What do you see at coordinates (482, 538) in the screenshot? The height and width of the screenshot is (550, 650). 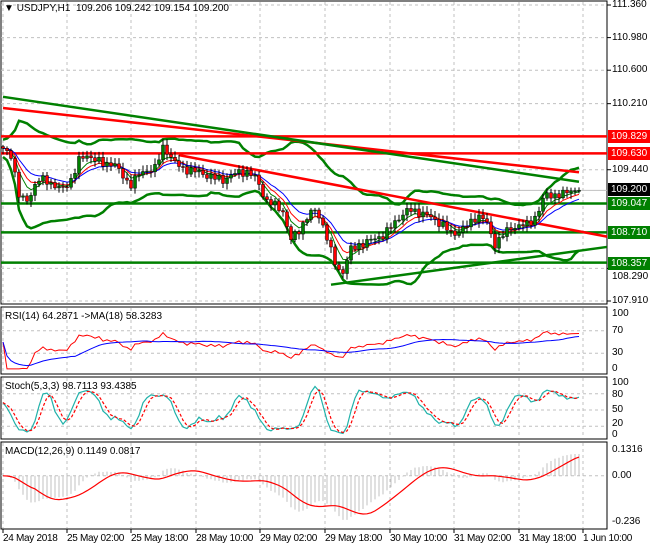 I see `time-axis-label: 31 May 02:00` at bounding box center [482, 538].